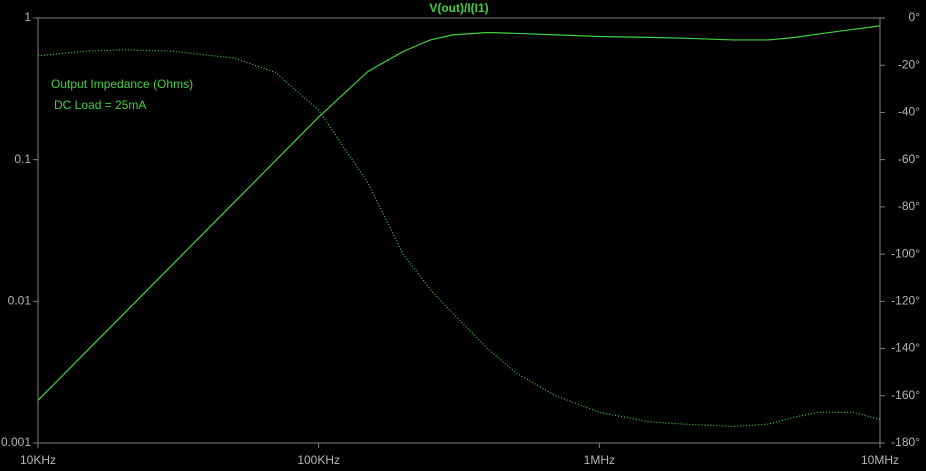 The width and height of the screenshot is (926, 471). I want to click on y2-tick-label: -100°, so click(905, 253).